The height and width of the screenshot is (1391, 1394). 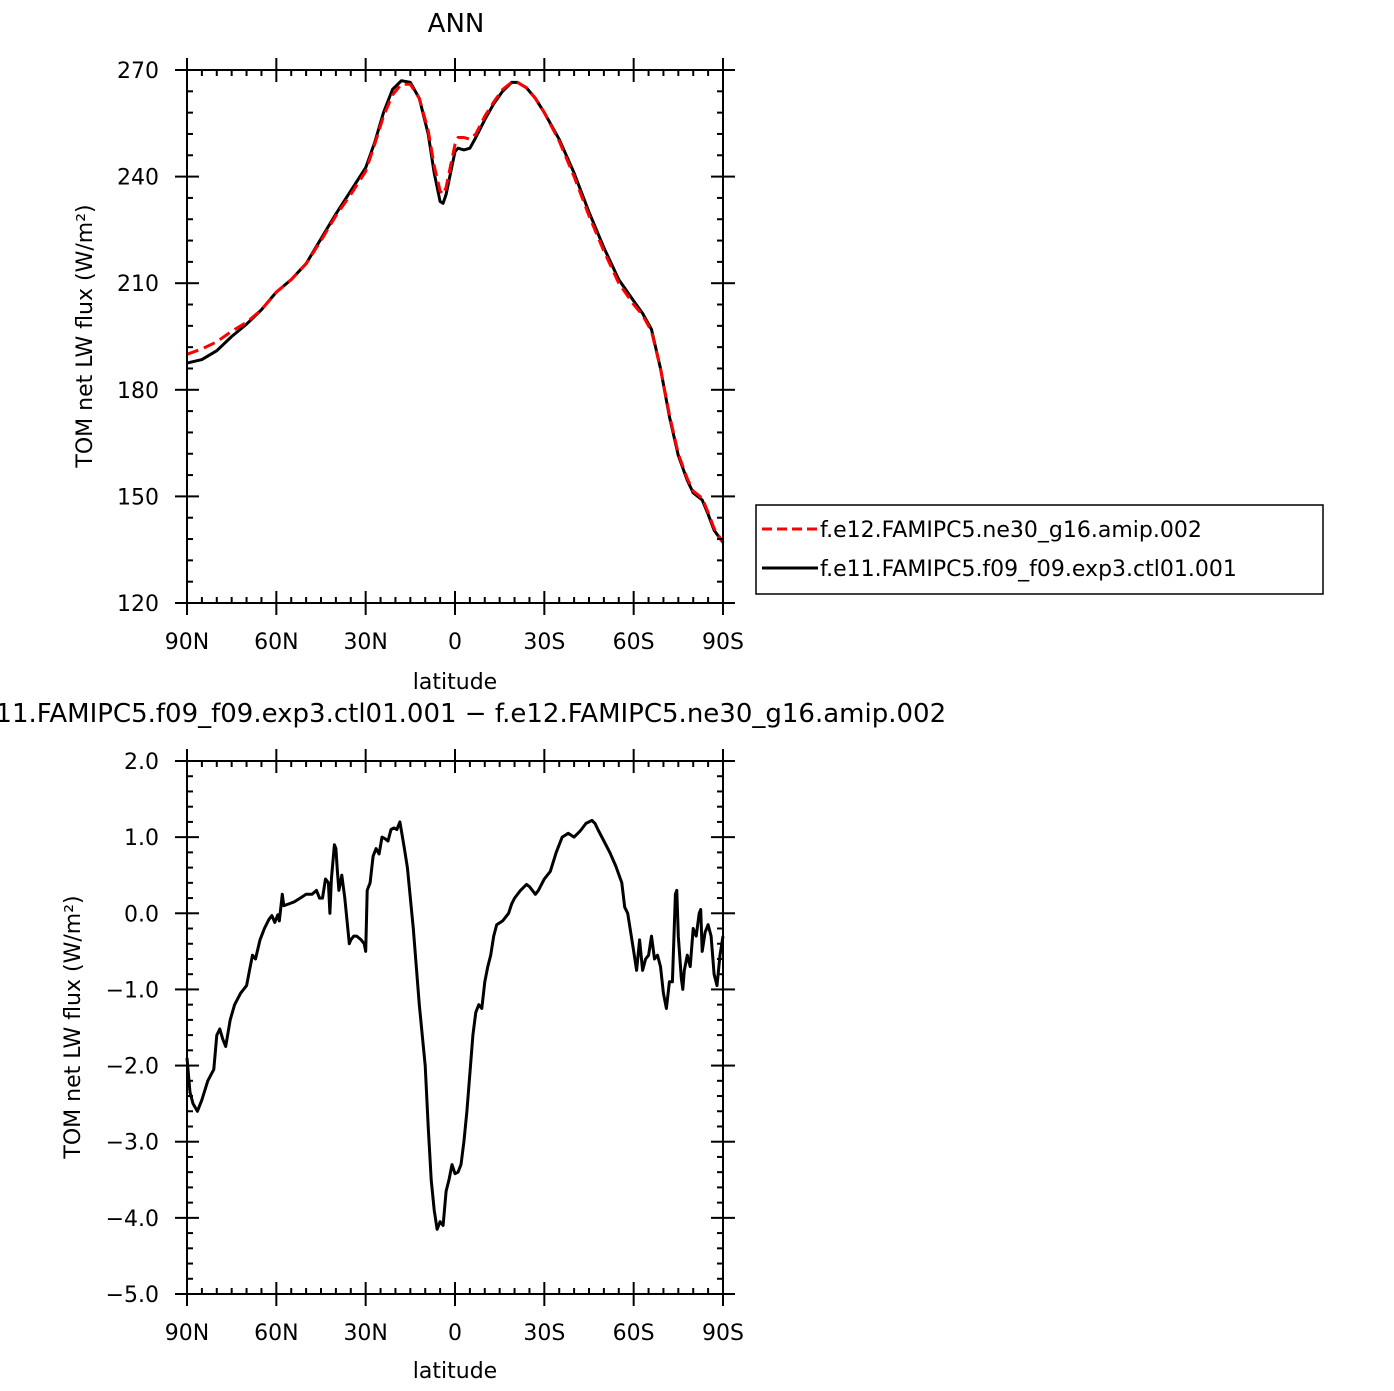 I want to click on top-panel-y-axis-label: TOM net LW flux (W/m²), so click(x=85, y=336).